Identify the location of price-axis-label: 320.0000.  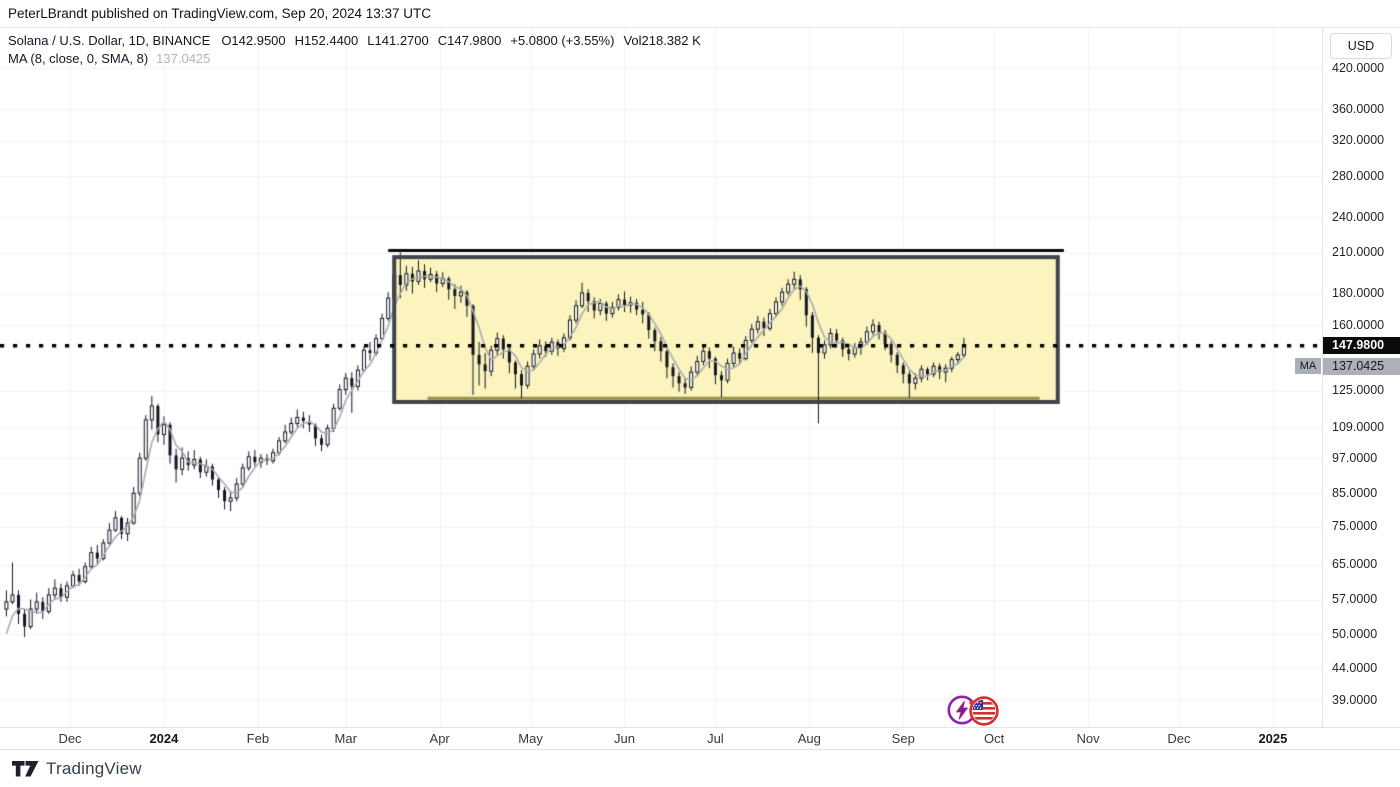
(1358, 140).